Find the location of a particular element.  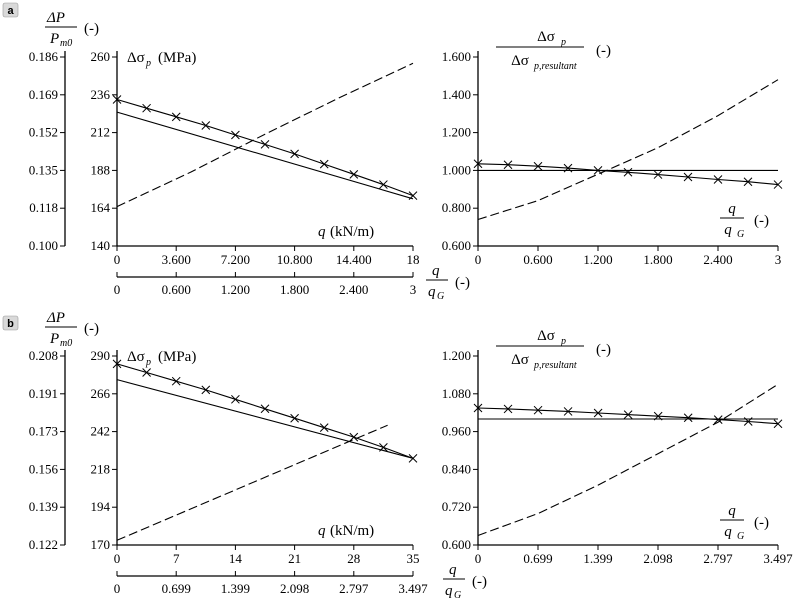

pressure-tick-label: 0.152 is located at coordinates (43, 132).